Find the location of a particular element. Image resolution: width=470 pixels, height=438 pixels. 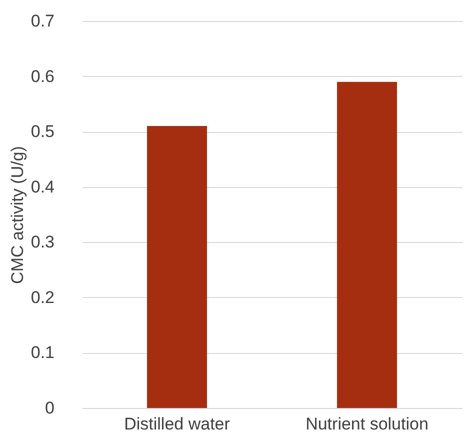

y-tick-label: 0.2 is located at coordinates (42, 297).